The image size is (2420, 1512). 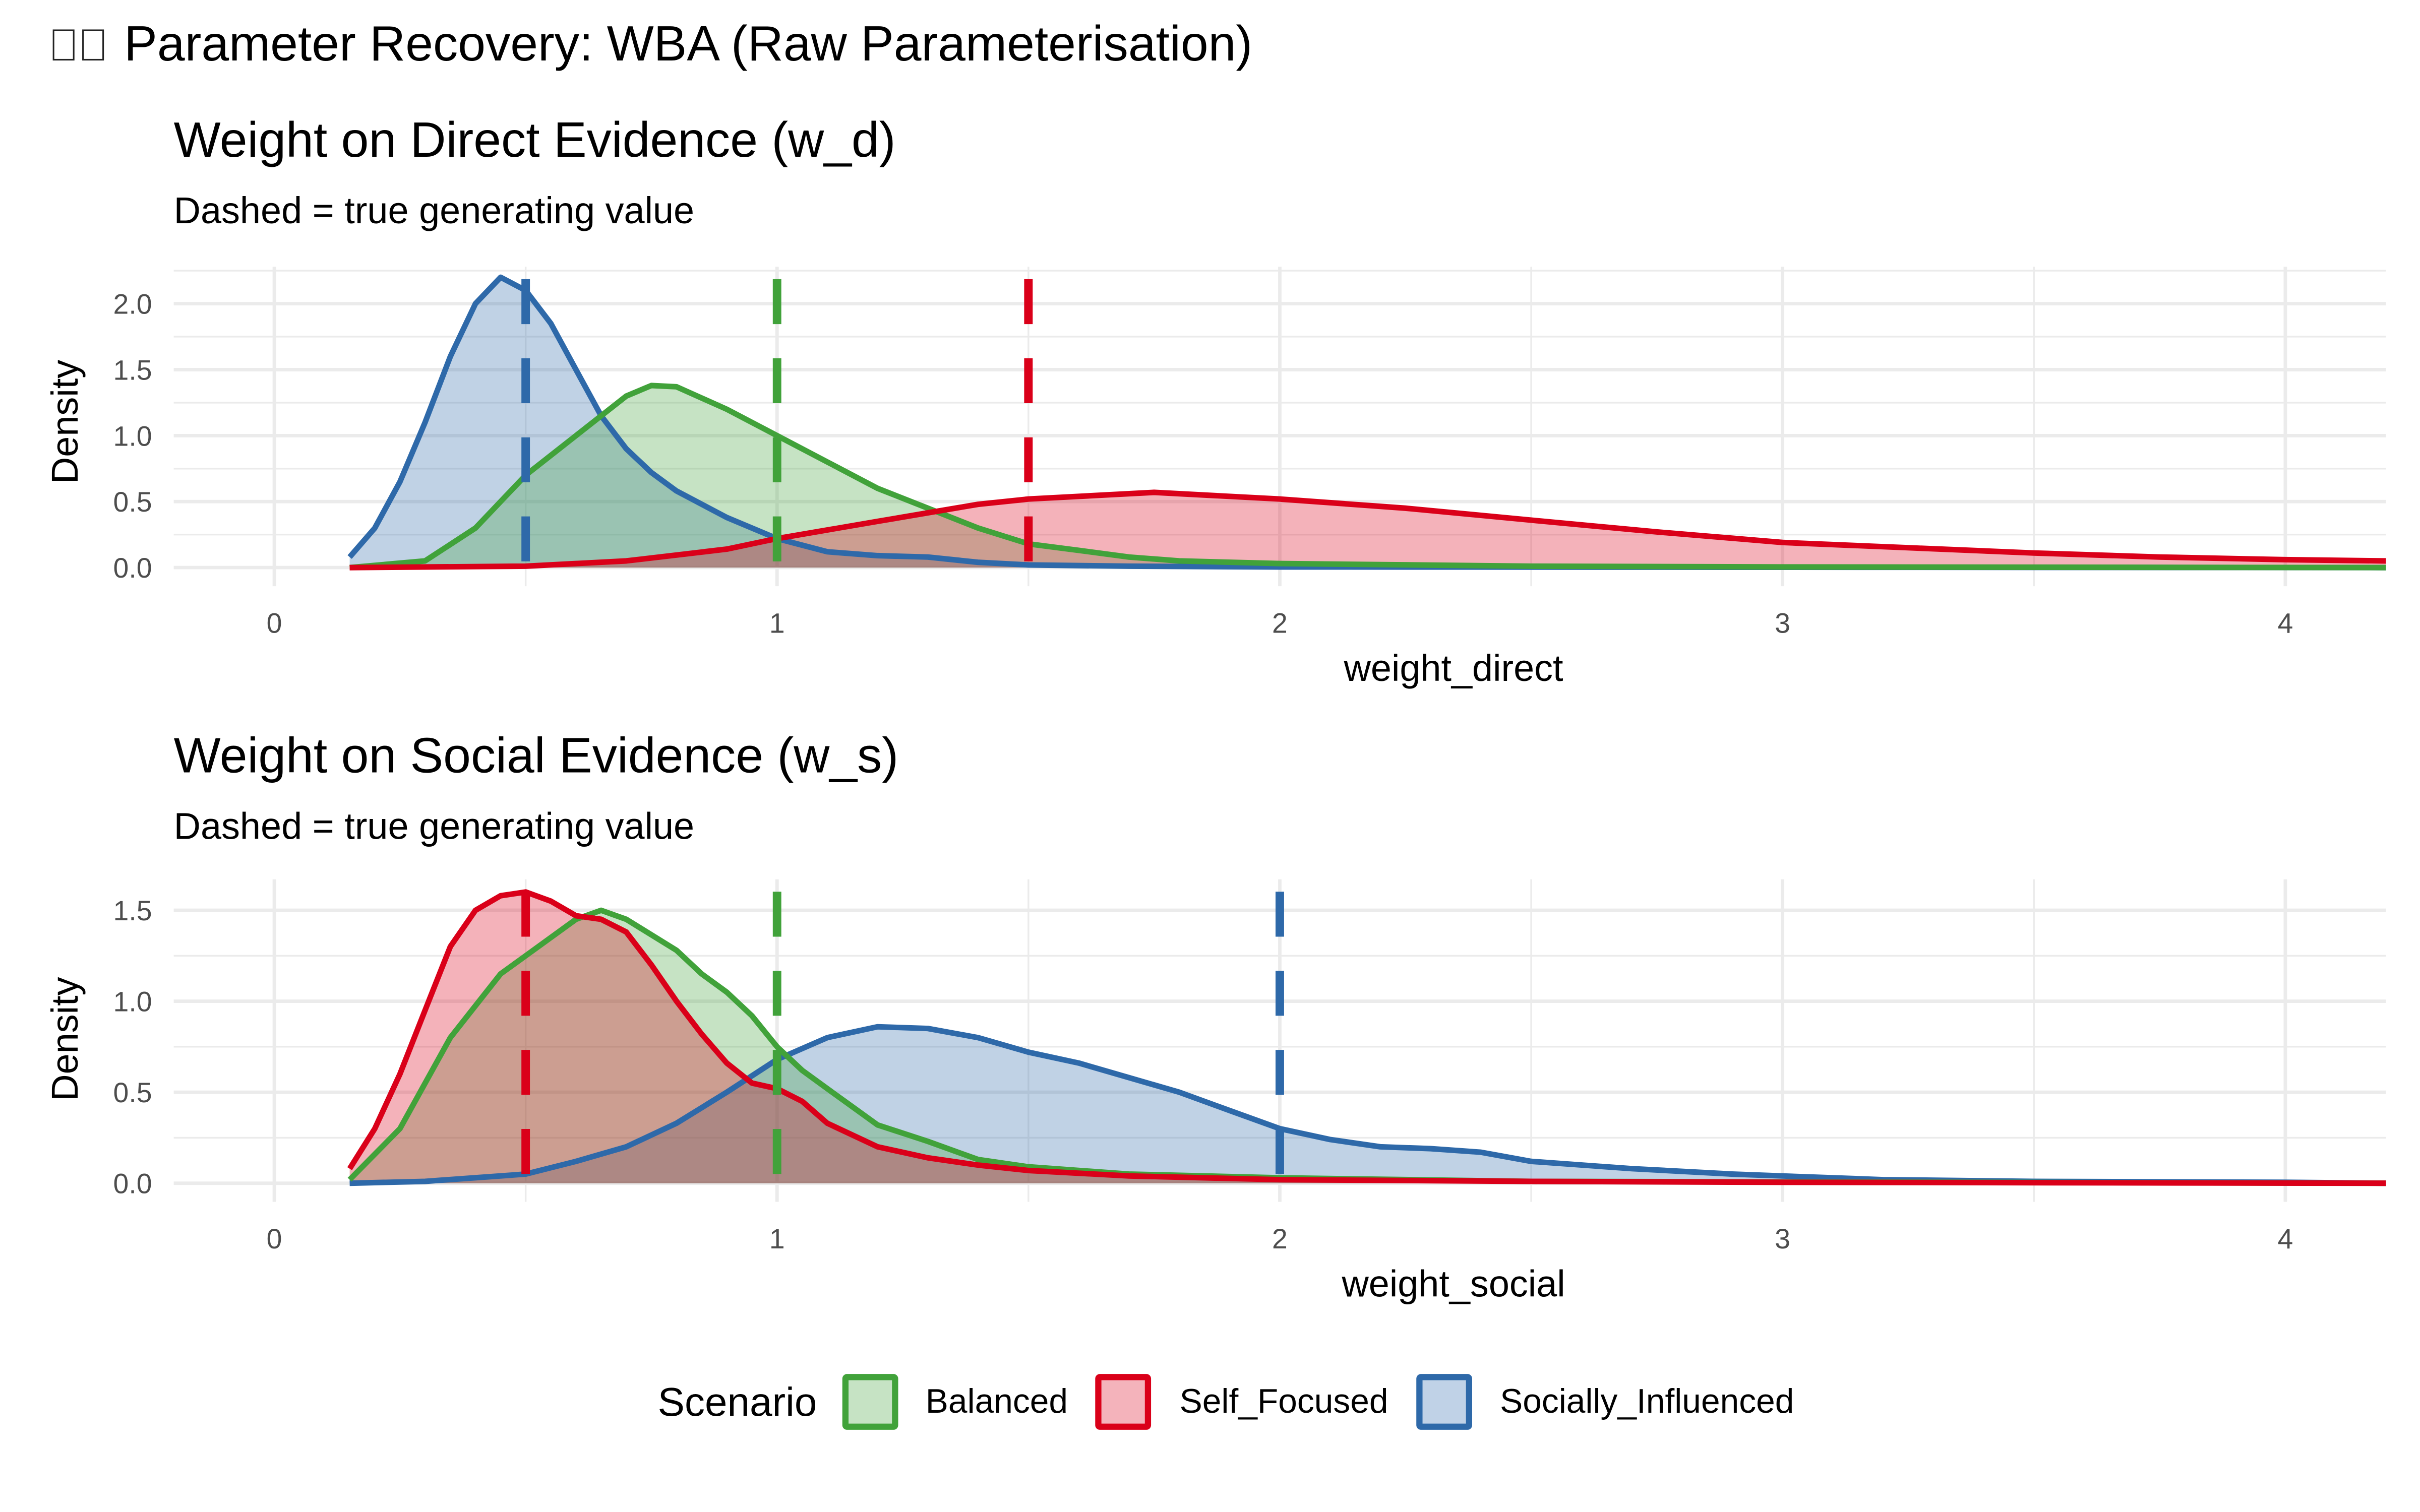 What do you see at coordinates (82, 44) in the screenshot?
I see `missing-glyph-icon` at bounding box center [82, 44].